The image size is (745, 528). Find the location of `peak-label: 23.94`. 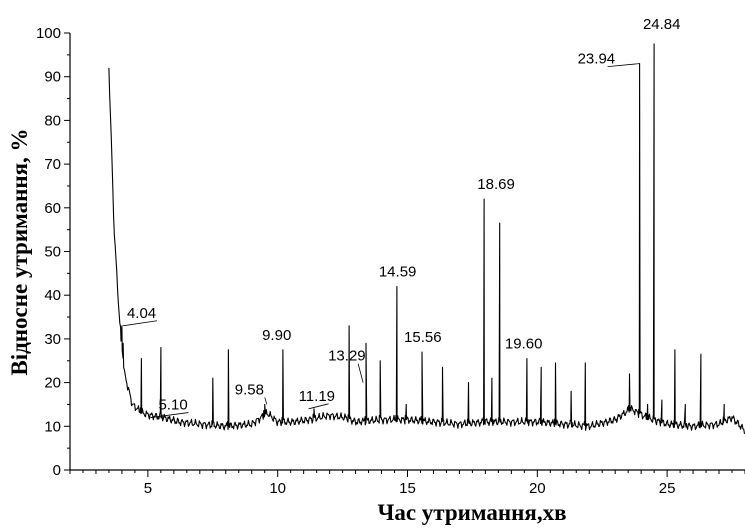

peak-label: 23.94 is located at coordinates (597, 59).